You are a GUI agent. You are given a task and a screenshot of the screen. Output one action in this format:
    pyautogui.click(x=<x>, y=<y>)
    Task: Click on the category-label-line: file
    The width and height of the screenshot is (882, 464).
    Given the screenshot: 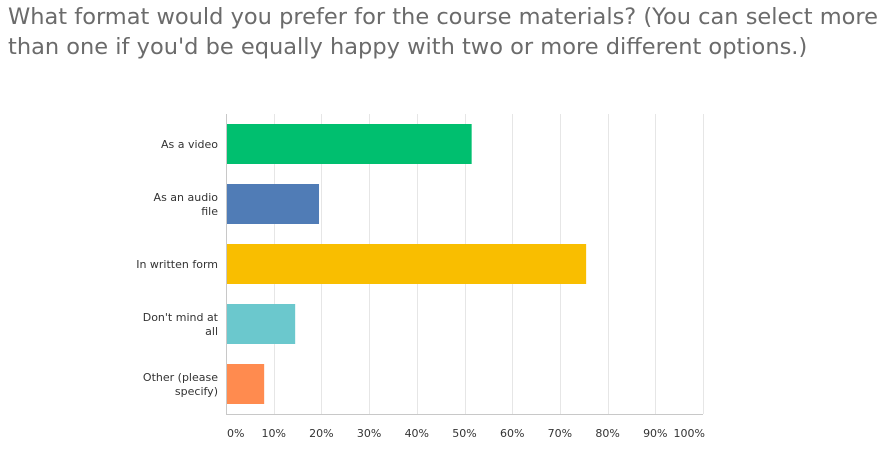 What is the action you would take?
    pyautogui.click(x=209, y=211)
    